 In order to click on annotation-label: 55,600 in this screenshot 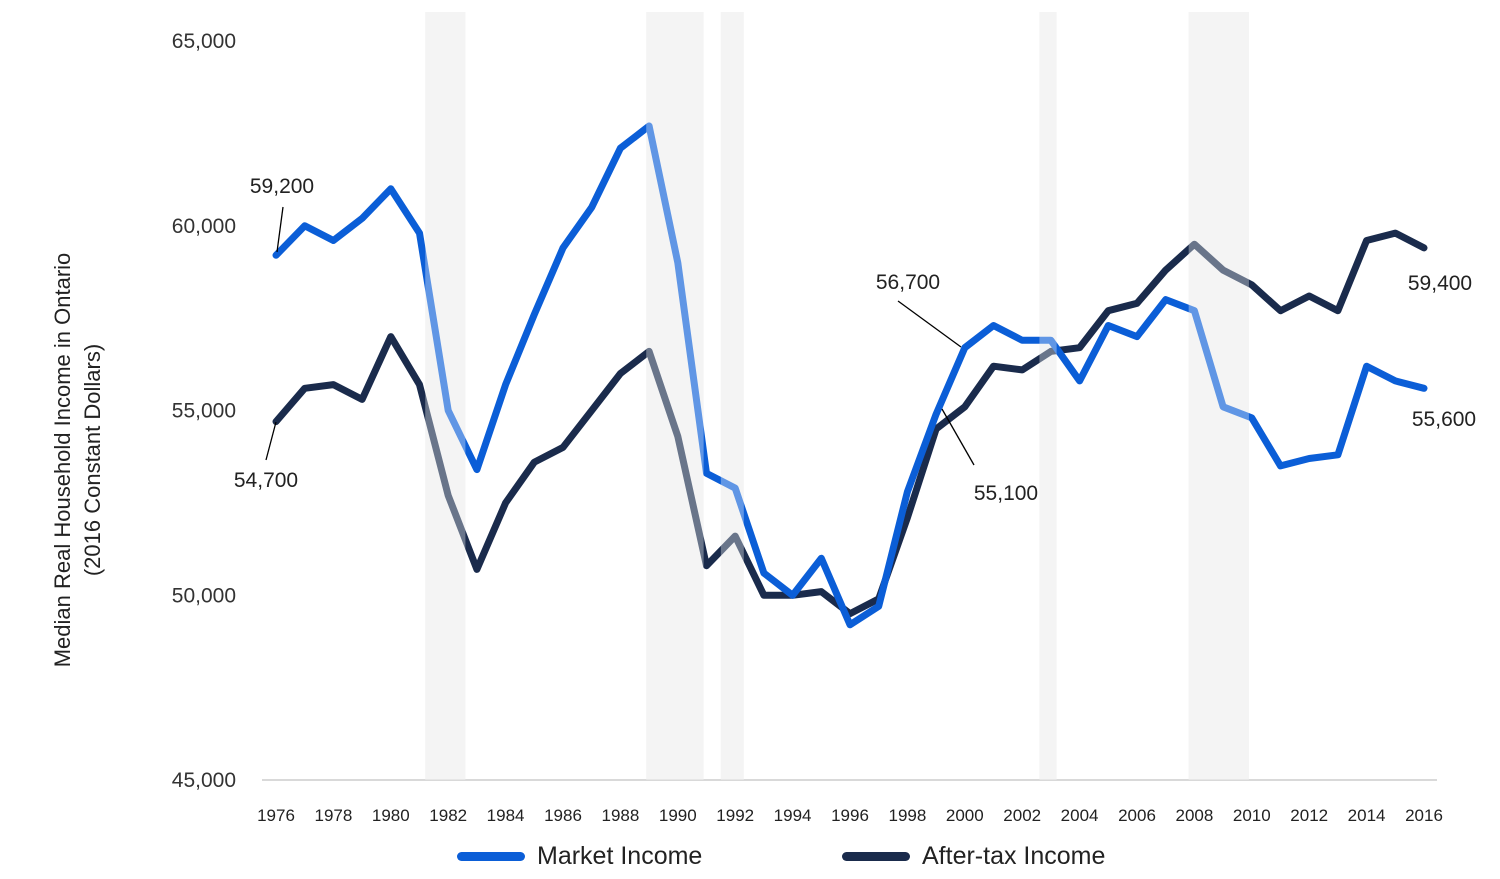, I will do `click(1444, 419)`.